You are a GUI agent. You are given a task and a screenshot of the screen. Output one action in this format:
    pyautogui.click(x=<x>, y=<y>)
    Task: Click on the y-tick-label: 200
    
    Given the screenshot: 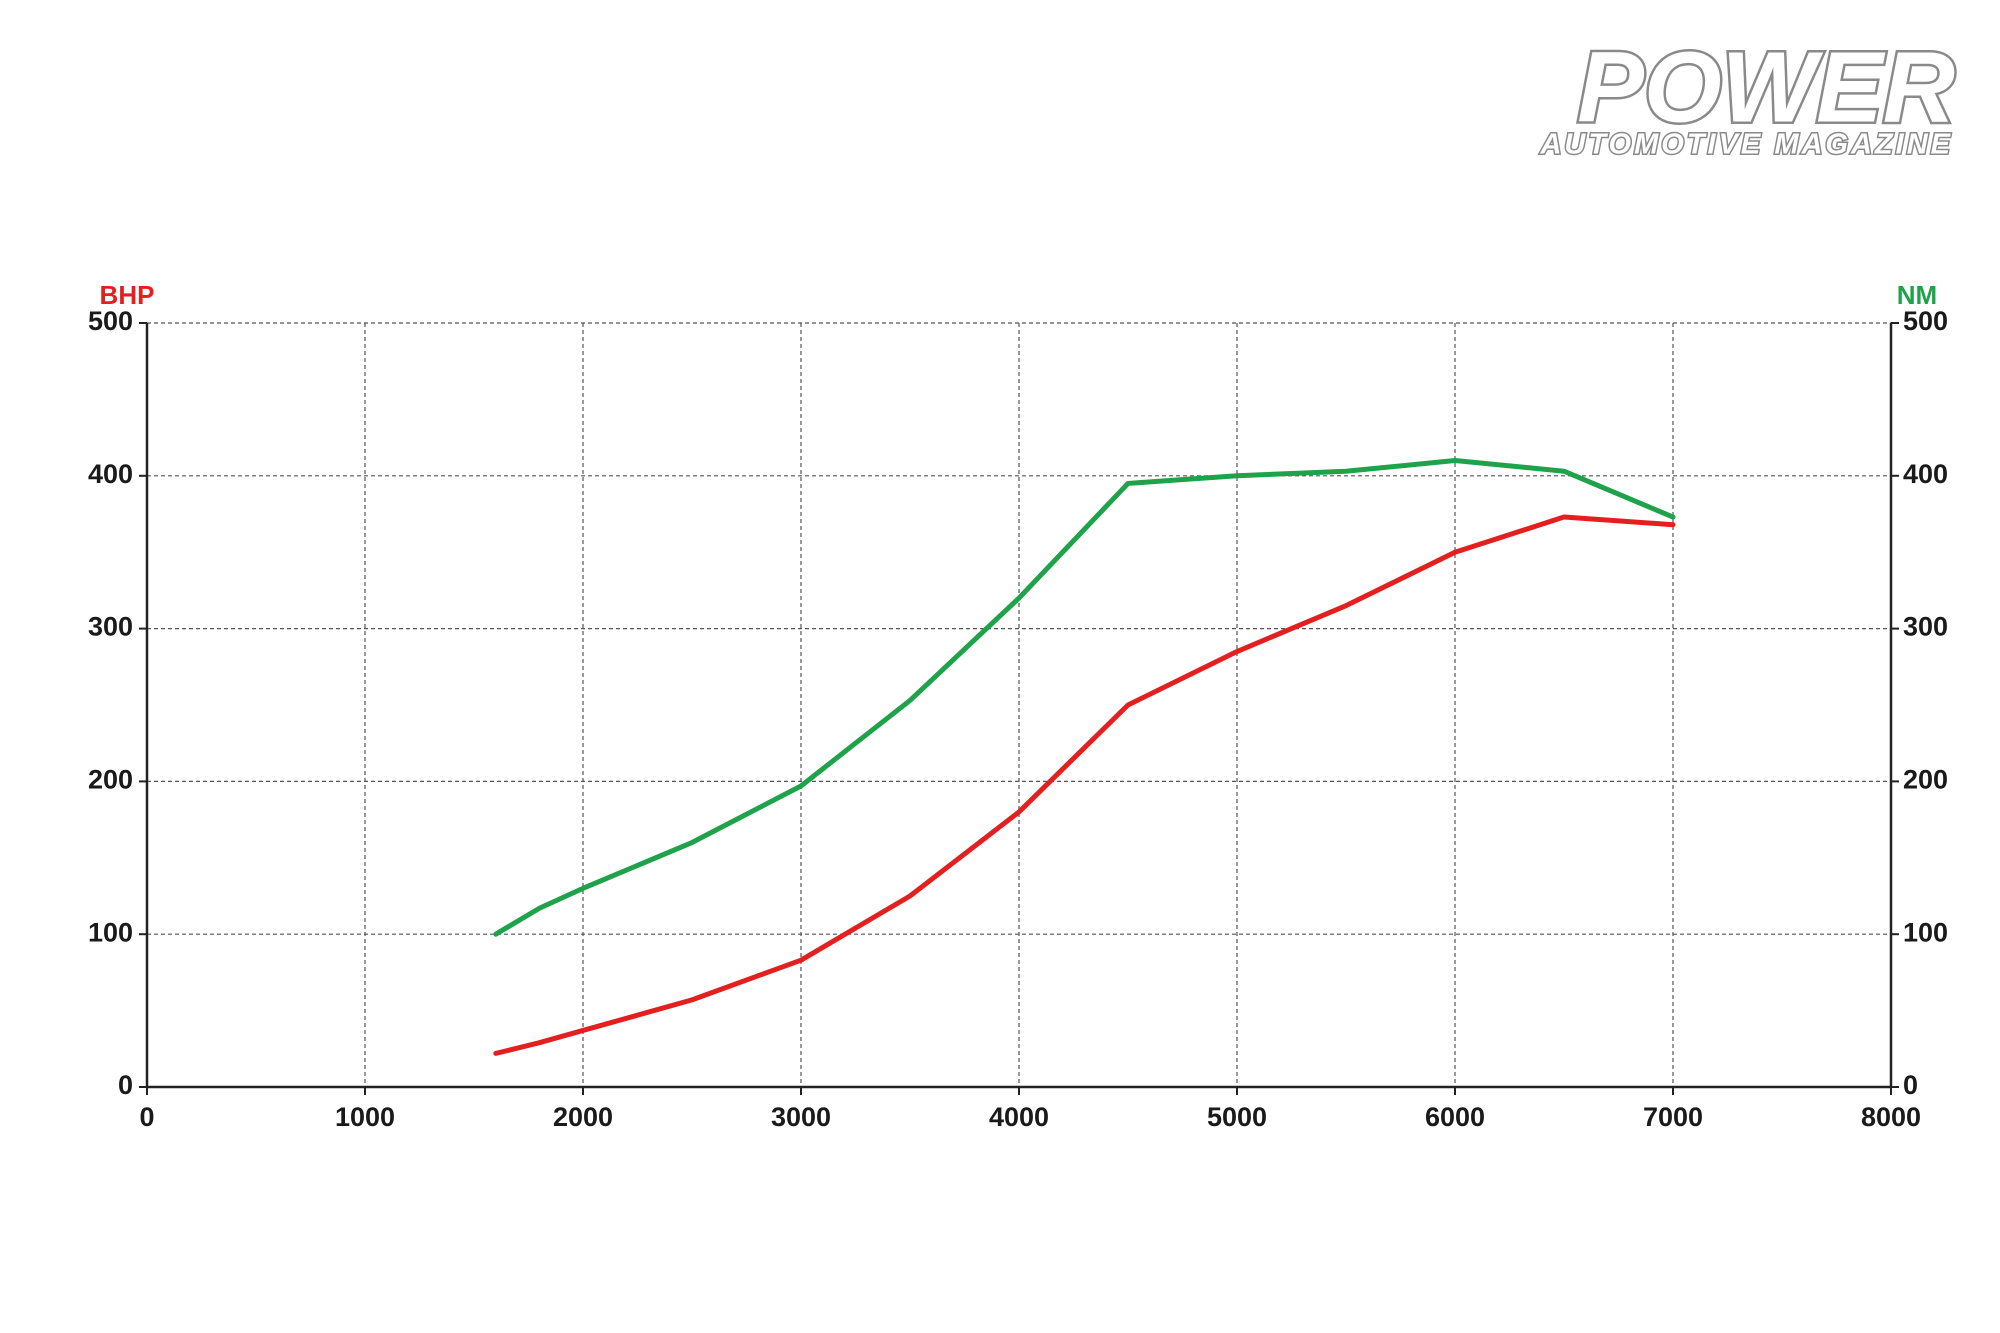 What is the action you would take?
    pyautogui.click(x=110, y=780)
    